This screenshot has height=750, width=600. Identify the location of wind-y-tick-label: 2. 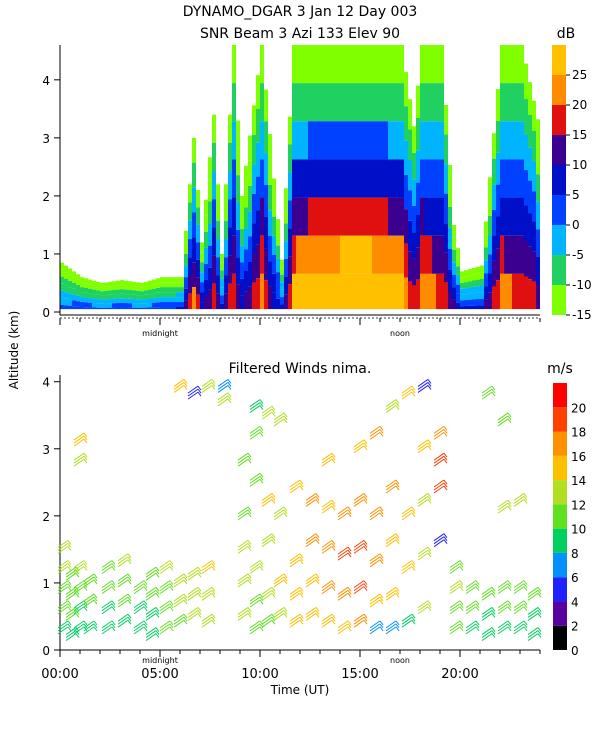
(46, 517).